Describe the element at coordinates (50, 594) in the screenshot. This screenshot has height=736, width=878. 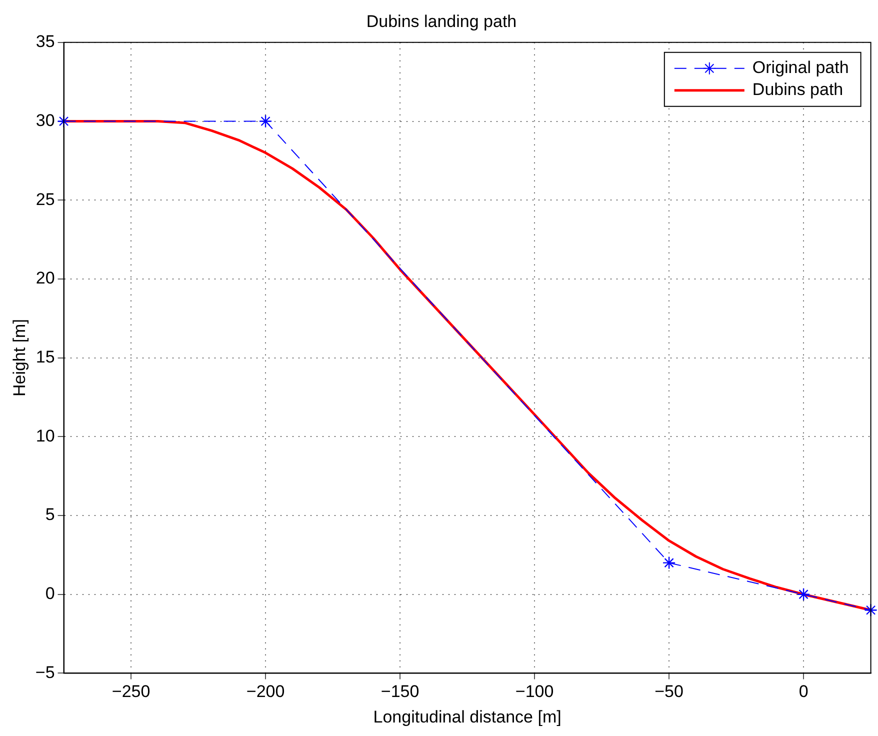
I see `y-tick-label: 0` at that location.